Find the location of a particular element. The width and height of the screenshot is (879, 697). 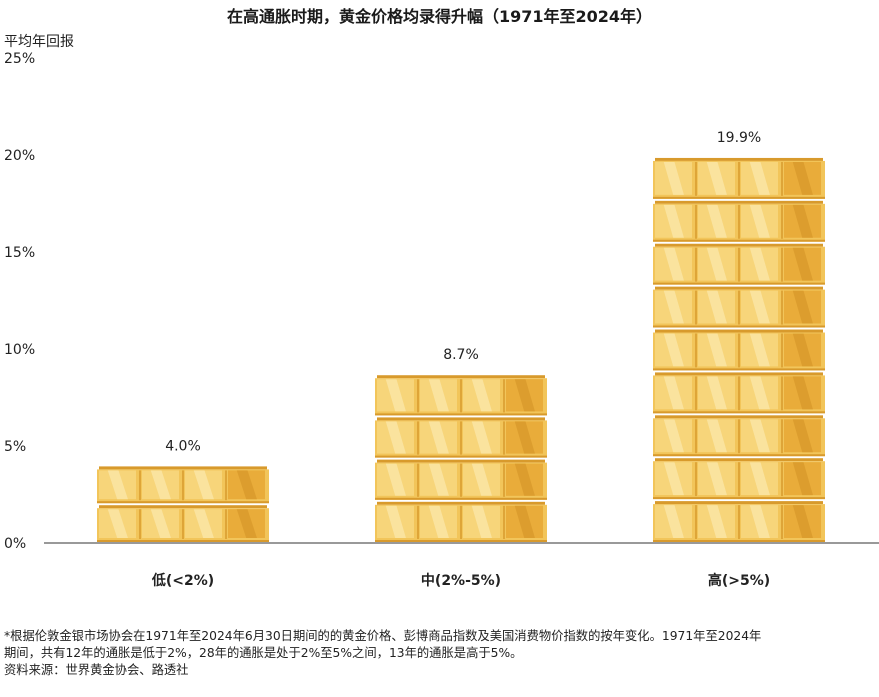

y-tick-label: 10% is located at coordinates (19, 350).